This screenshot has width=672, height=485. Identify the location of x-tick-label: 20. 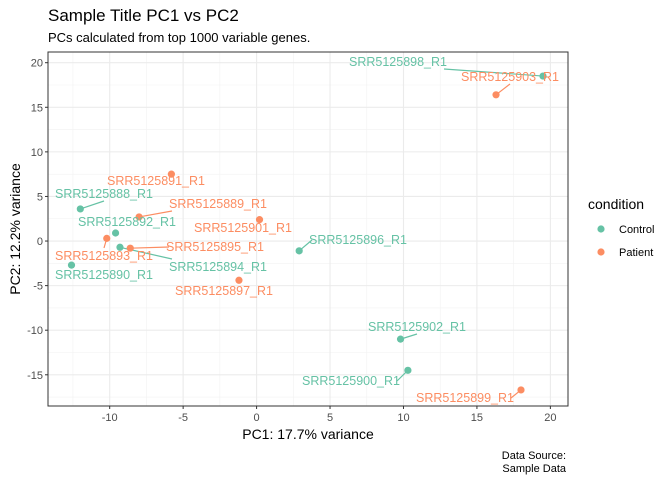
(550, 418).